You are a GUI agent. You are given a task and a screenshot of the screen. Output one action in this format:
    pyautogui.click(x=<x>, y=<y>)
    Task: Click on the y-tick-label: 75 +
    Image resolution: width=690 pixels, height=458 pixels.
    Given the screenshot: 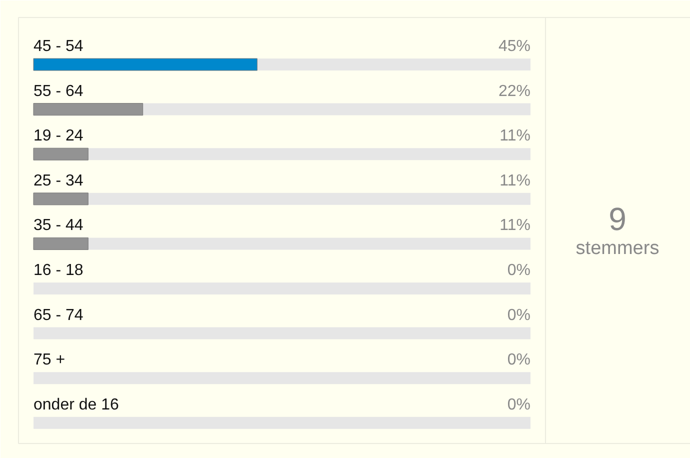 What is the action you would take?
    pyautogui.click(x=50, y=360)
    